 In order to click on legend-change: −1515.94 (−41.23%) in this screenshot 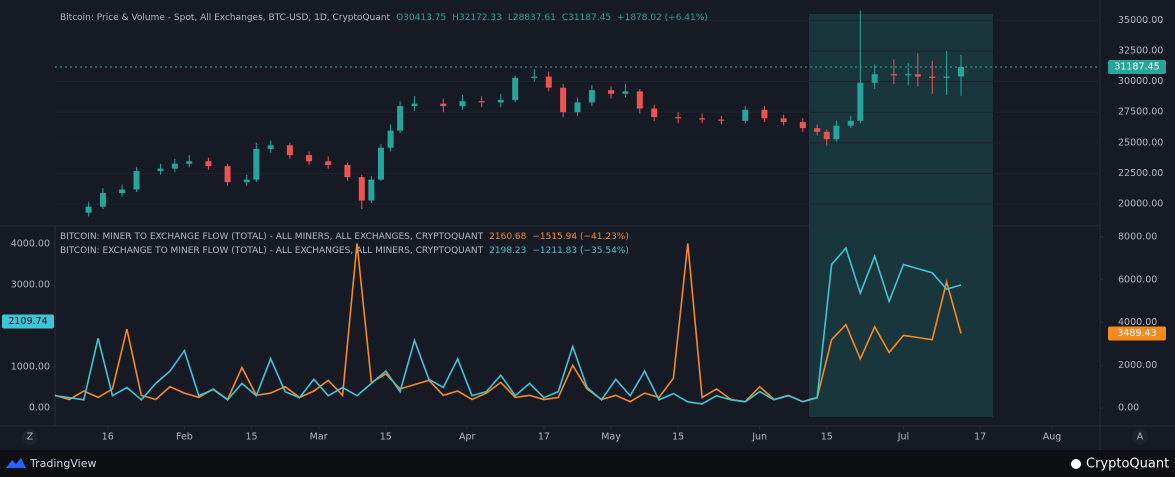, I will do `click(580, 237)`.